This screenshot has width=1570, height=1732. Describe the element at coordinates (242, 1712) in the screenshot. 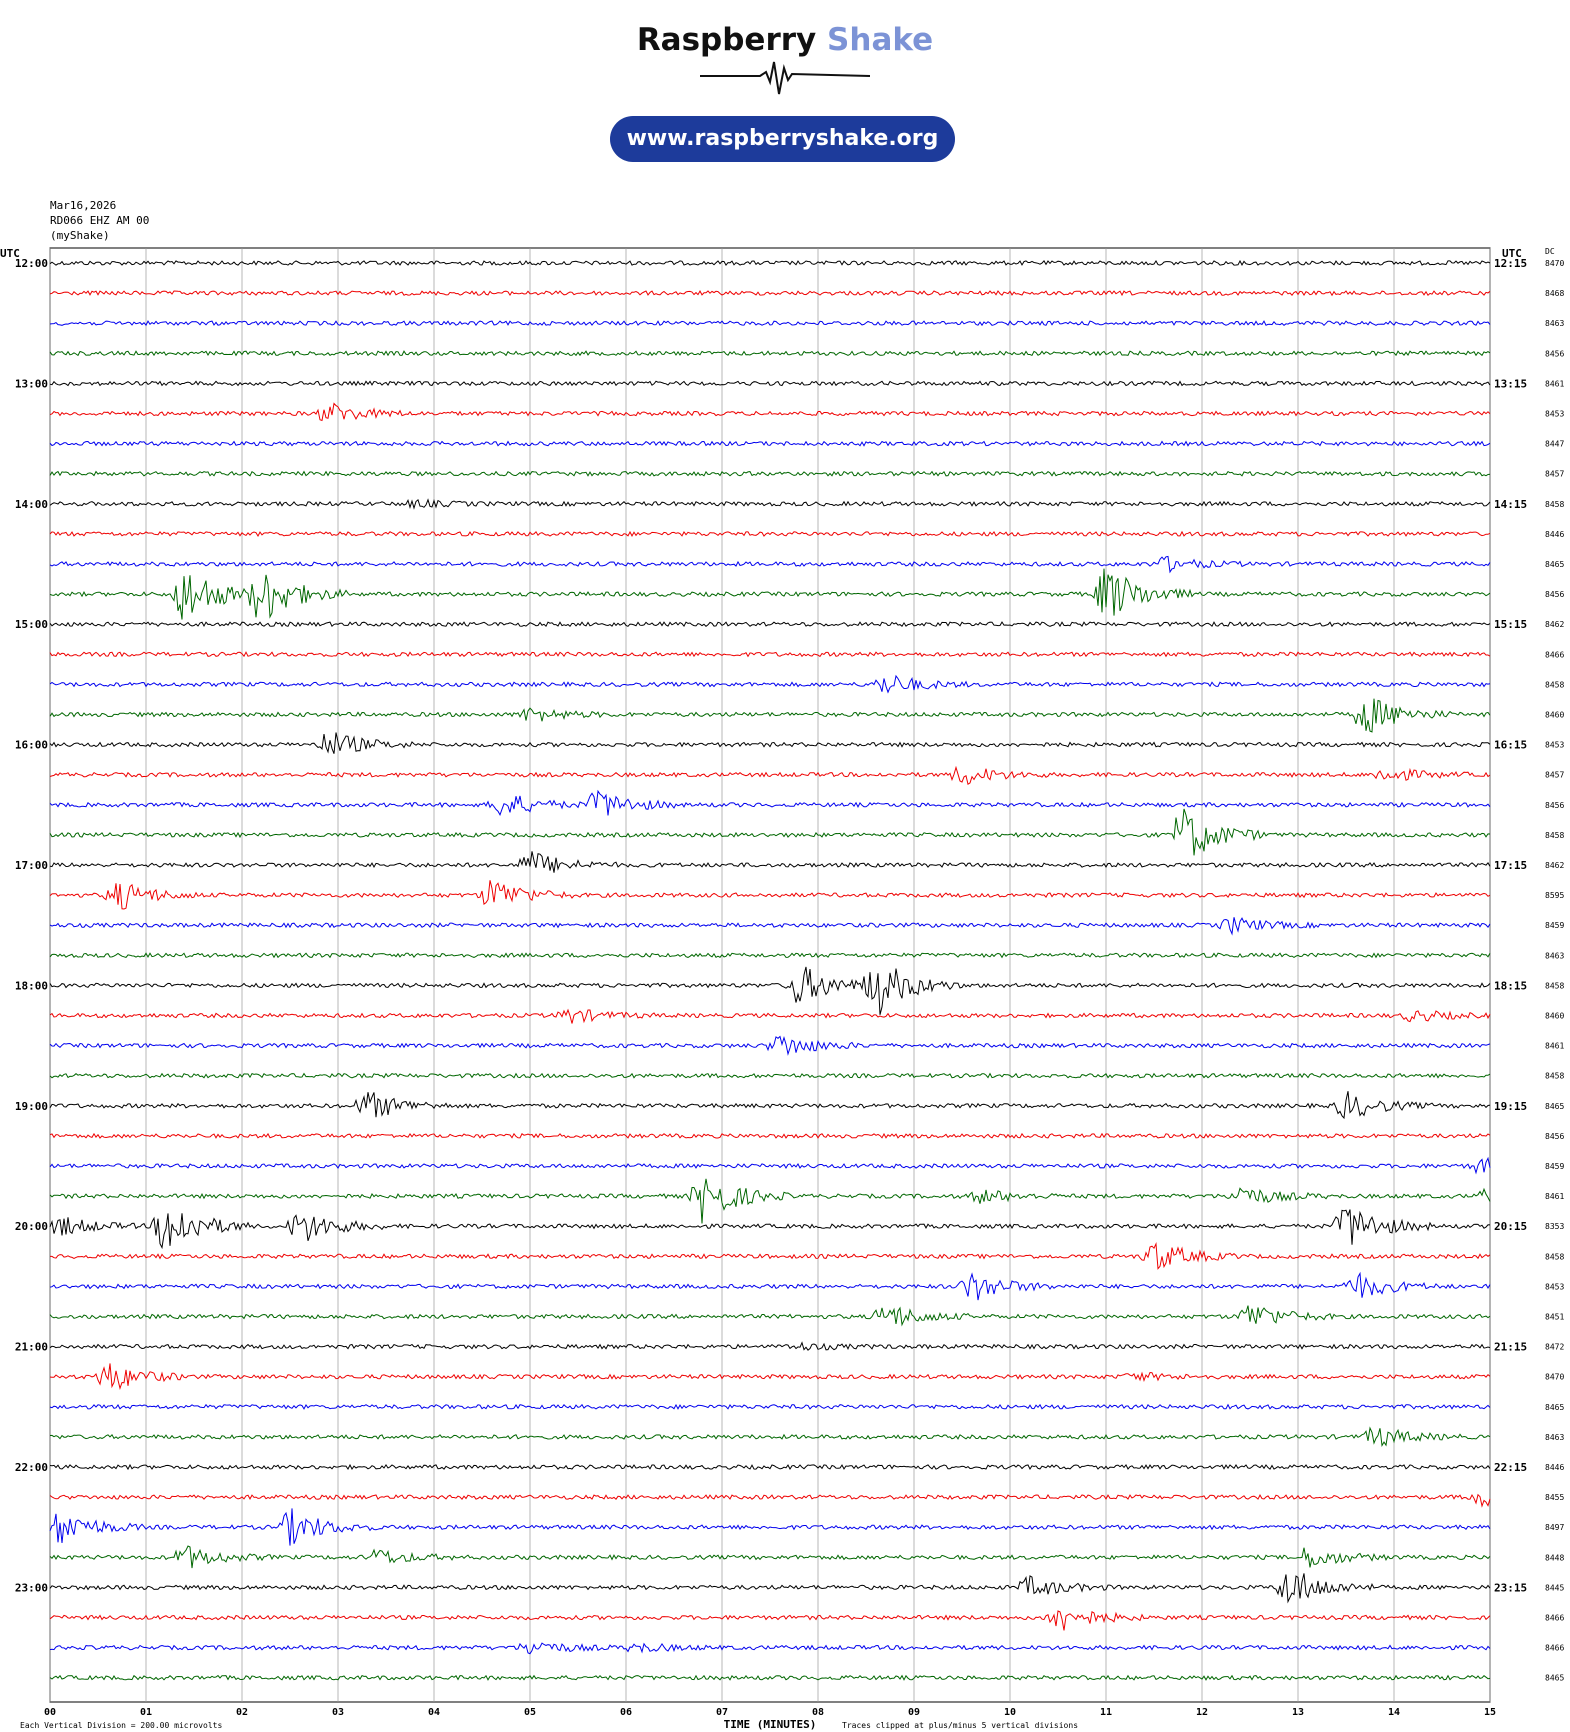

I see `x-tick-label: 02` at that location.